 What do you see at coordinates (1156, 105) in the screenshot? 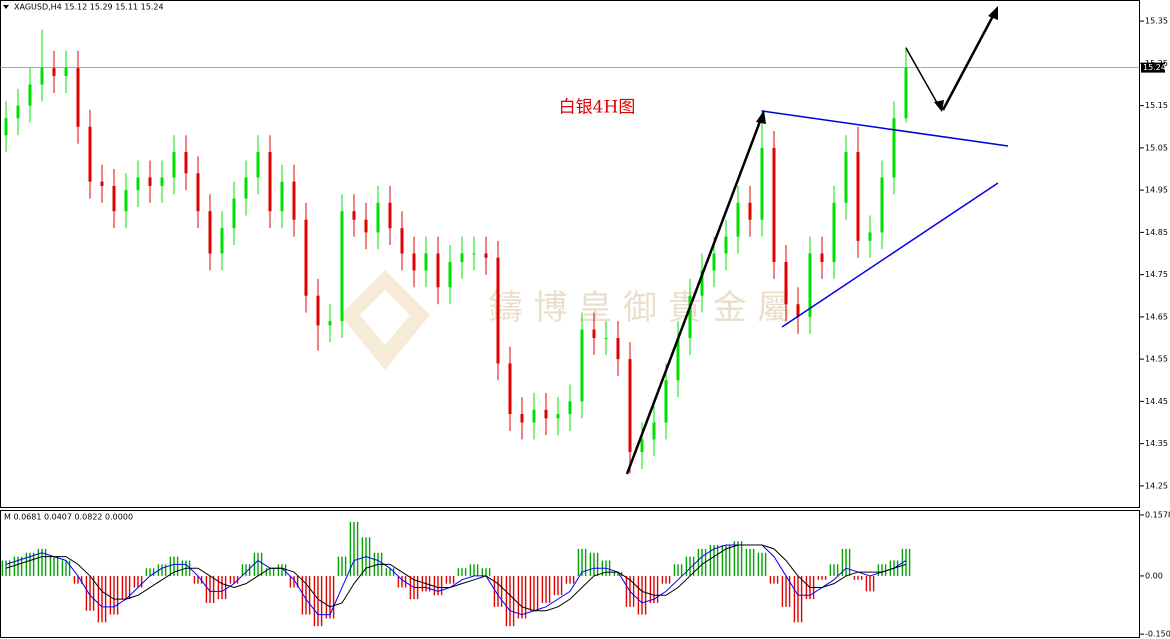
I see `y-tick-label: 15.15` at bounding box center [1156, 105].